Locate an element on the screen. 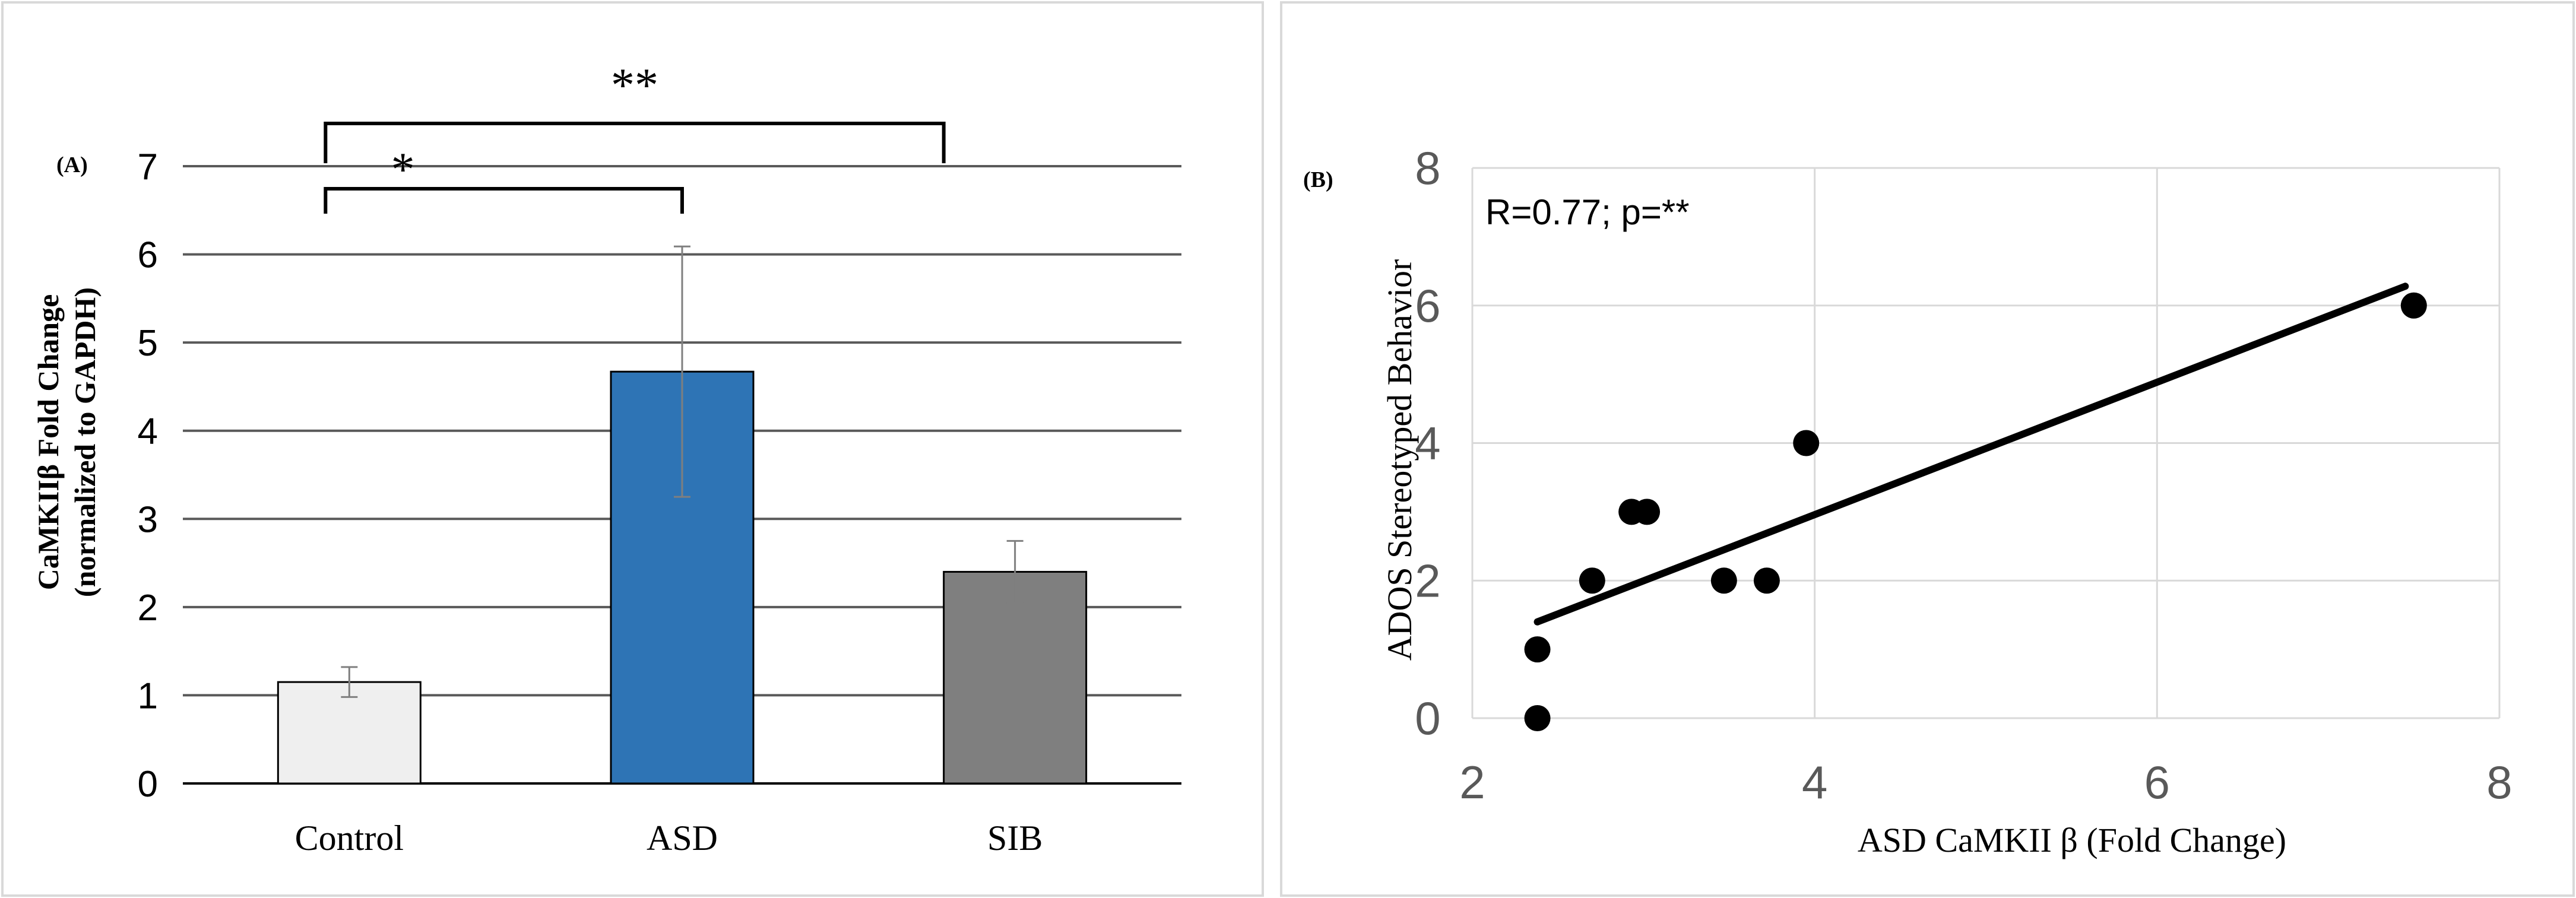  panel-a-xtick-label: ASD is located at coordinates (683, 838).